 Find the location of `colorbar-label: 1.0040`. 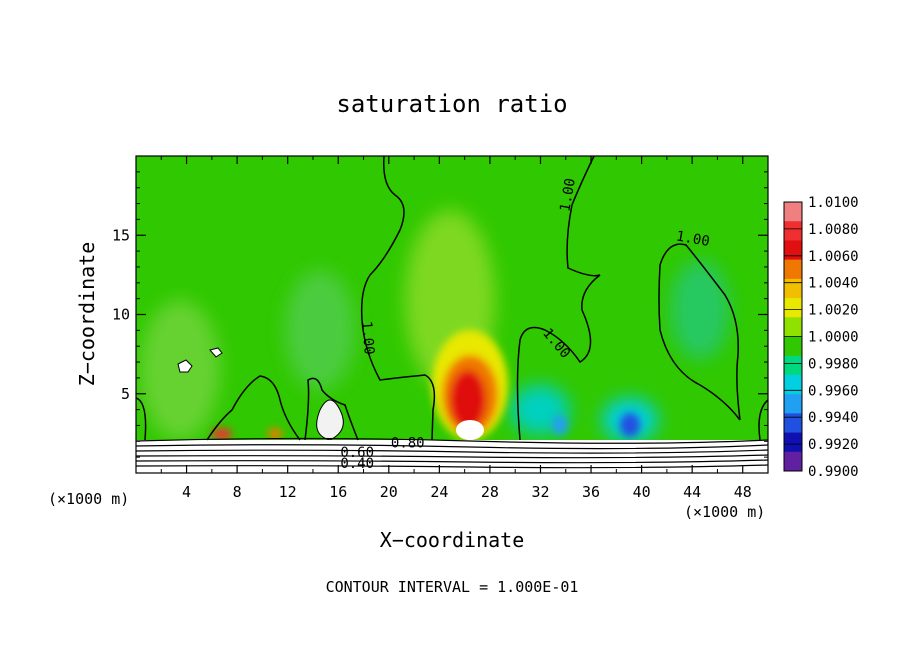

colorbar-label: 1.0040 is located at coordinates (833, 284).